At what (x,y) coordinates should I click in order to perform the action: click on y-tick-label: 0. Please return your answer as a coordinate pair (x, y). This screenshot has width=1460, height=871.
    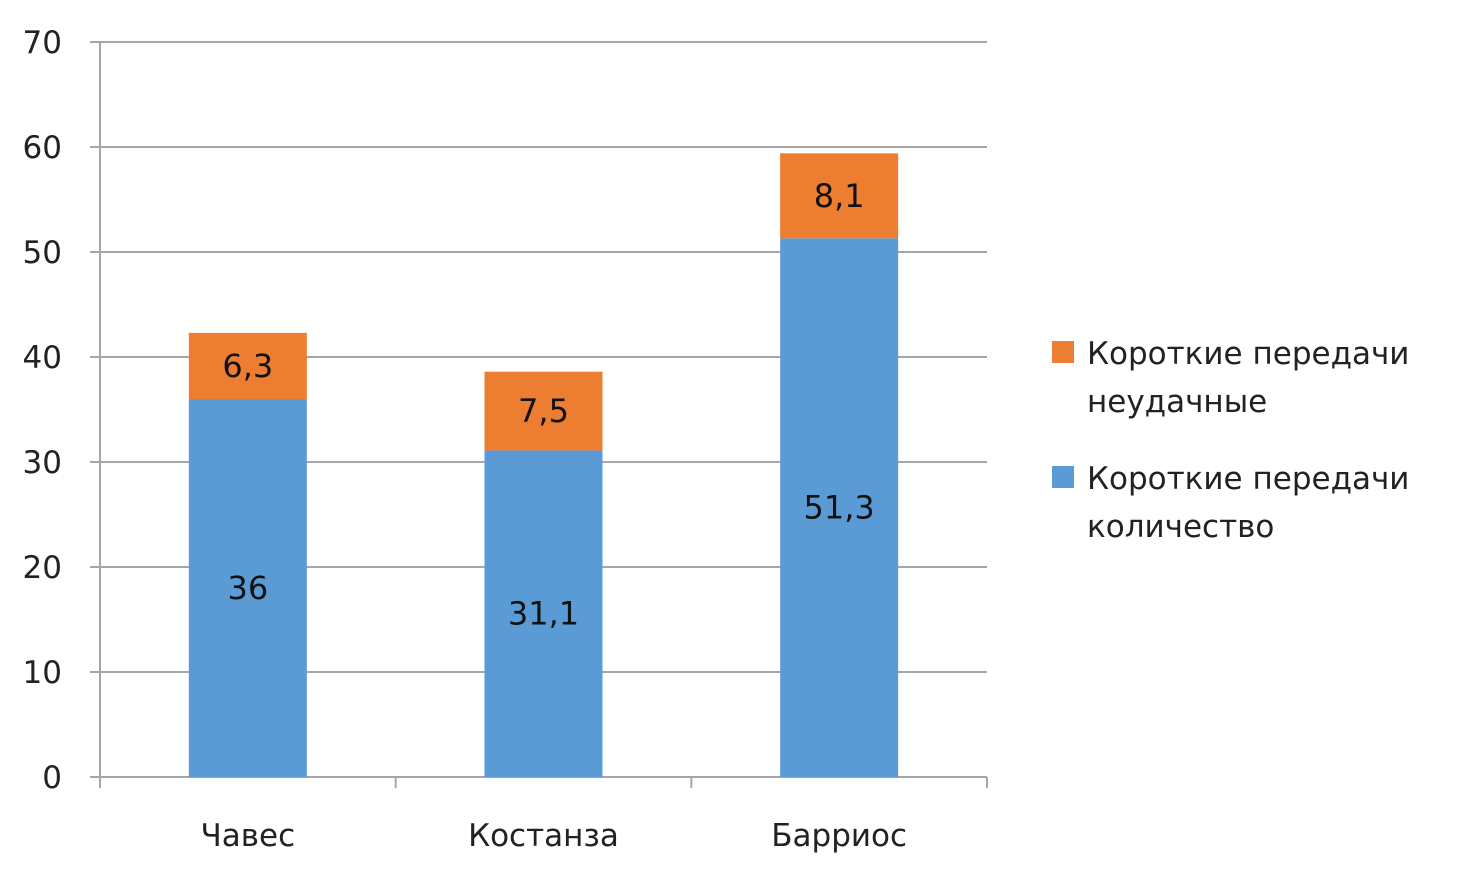
    Looking at the image, I should click on (52, 778).